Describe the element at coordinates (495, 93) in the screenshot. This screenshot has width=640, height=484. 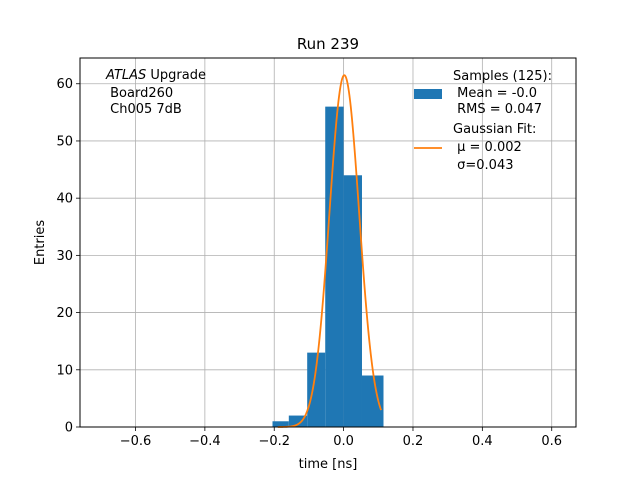
I see `legend-samples-mean: Mean = -0.0` at that location.